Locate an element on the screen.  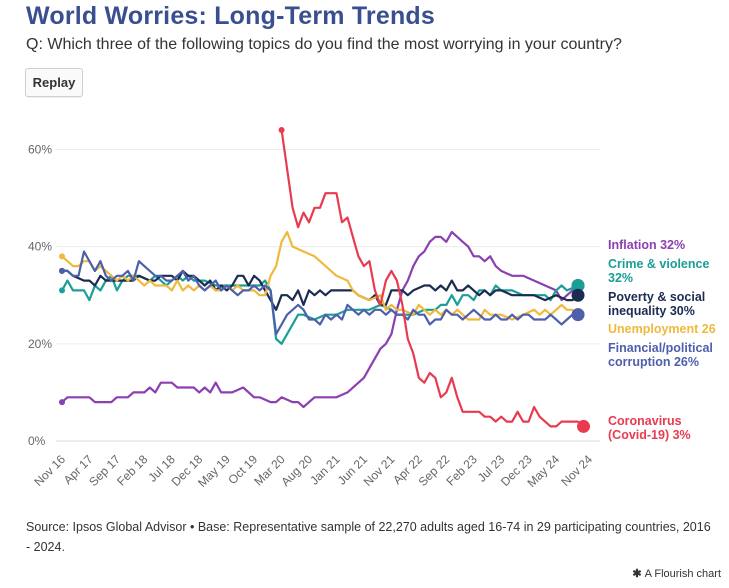
y-tick-label: 0% is located at coordinates (37, 441).